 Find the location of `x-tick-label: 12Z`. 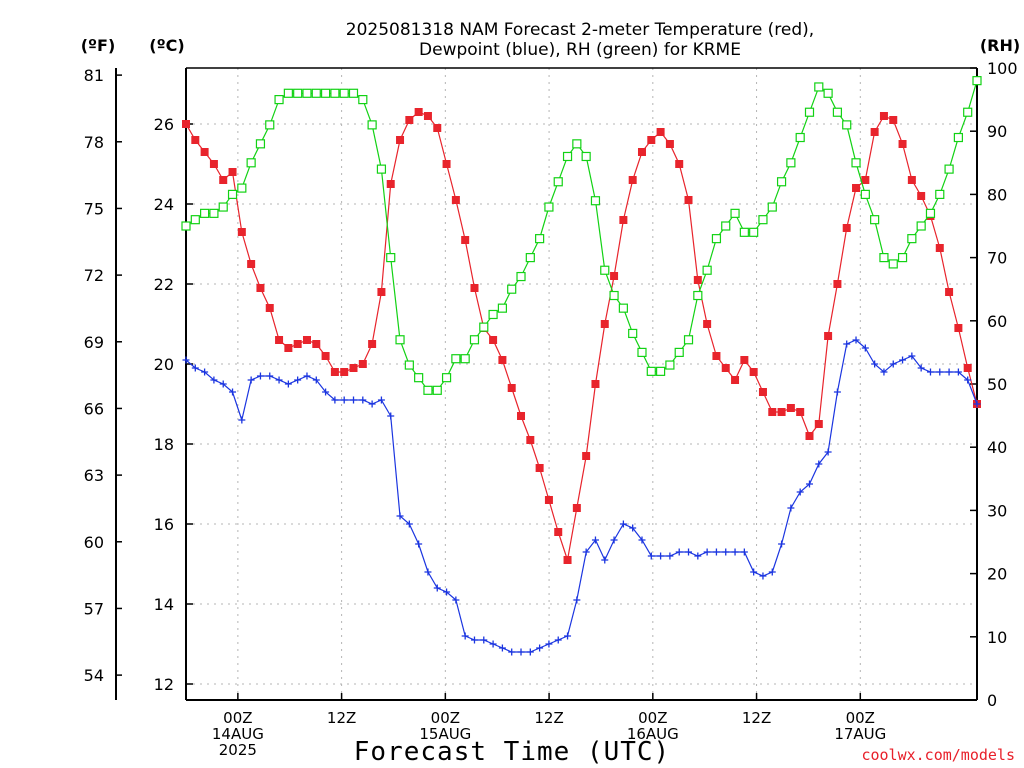

x-tick-label: 12Z is located at coordinates (548, 718).